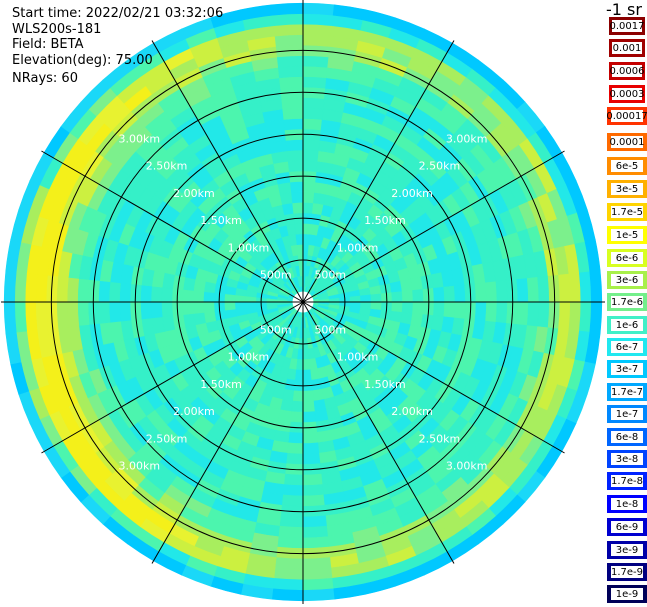 Image resolution: width=647 pixels, height=607 pixels. Describe the element at coordinates (627, 504) in the screenshot. I see `colorbar-tick-label: 1e-8` at that location.